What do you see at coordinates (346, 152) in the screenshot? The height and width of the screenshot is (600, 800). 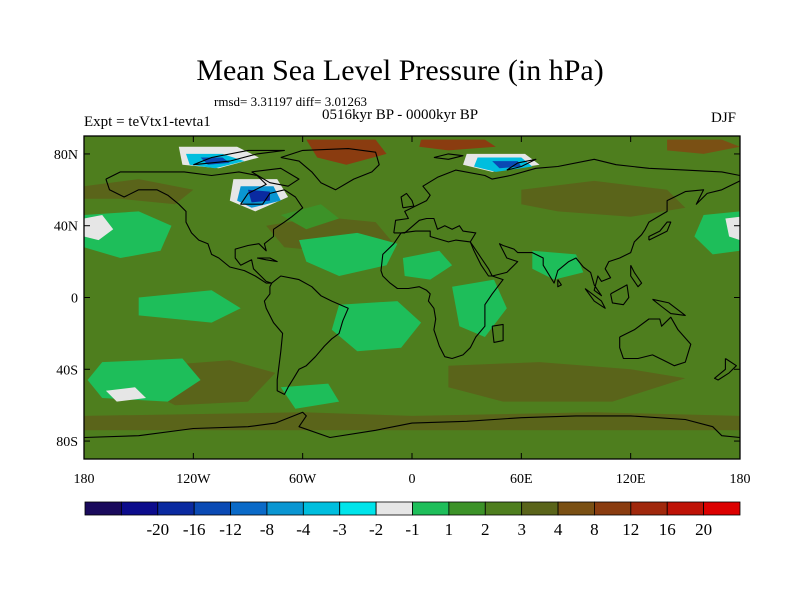 I see `red-ridge-greenland` at bounding box center [346, 152].